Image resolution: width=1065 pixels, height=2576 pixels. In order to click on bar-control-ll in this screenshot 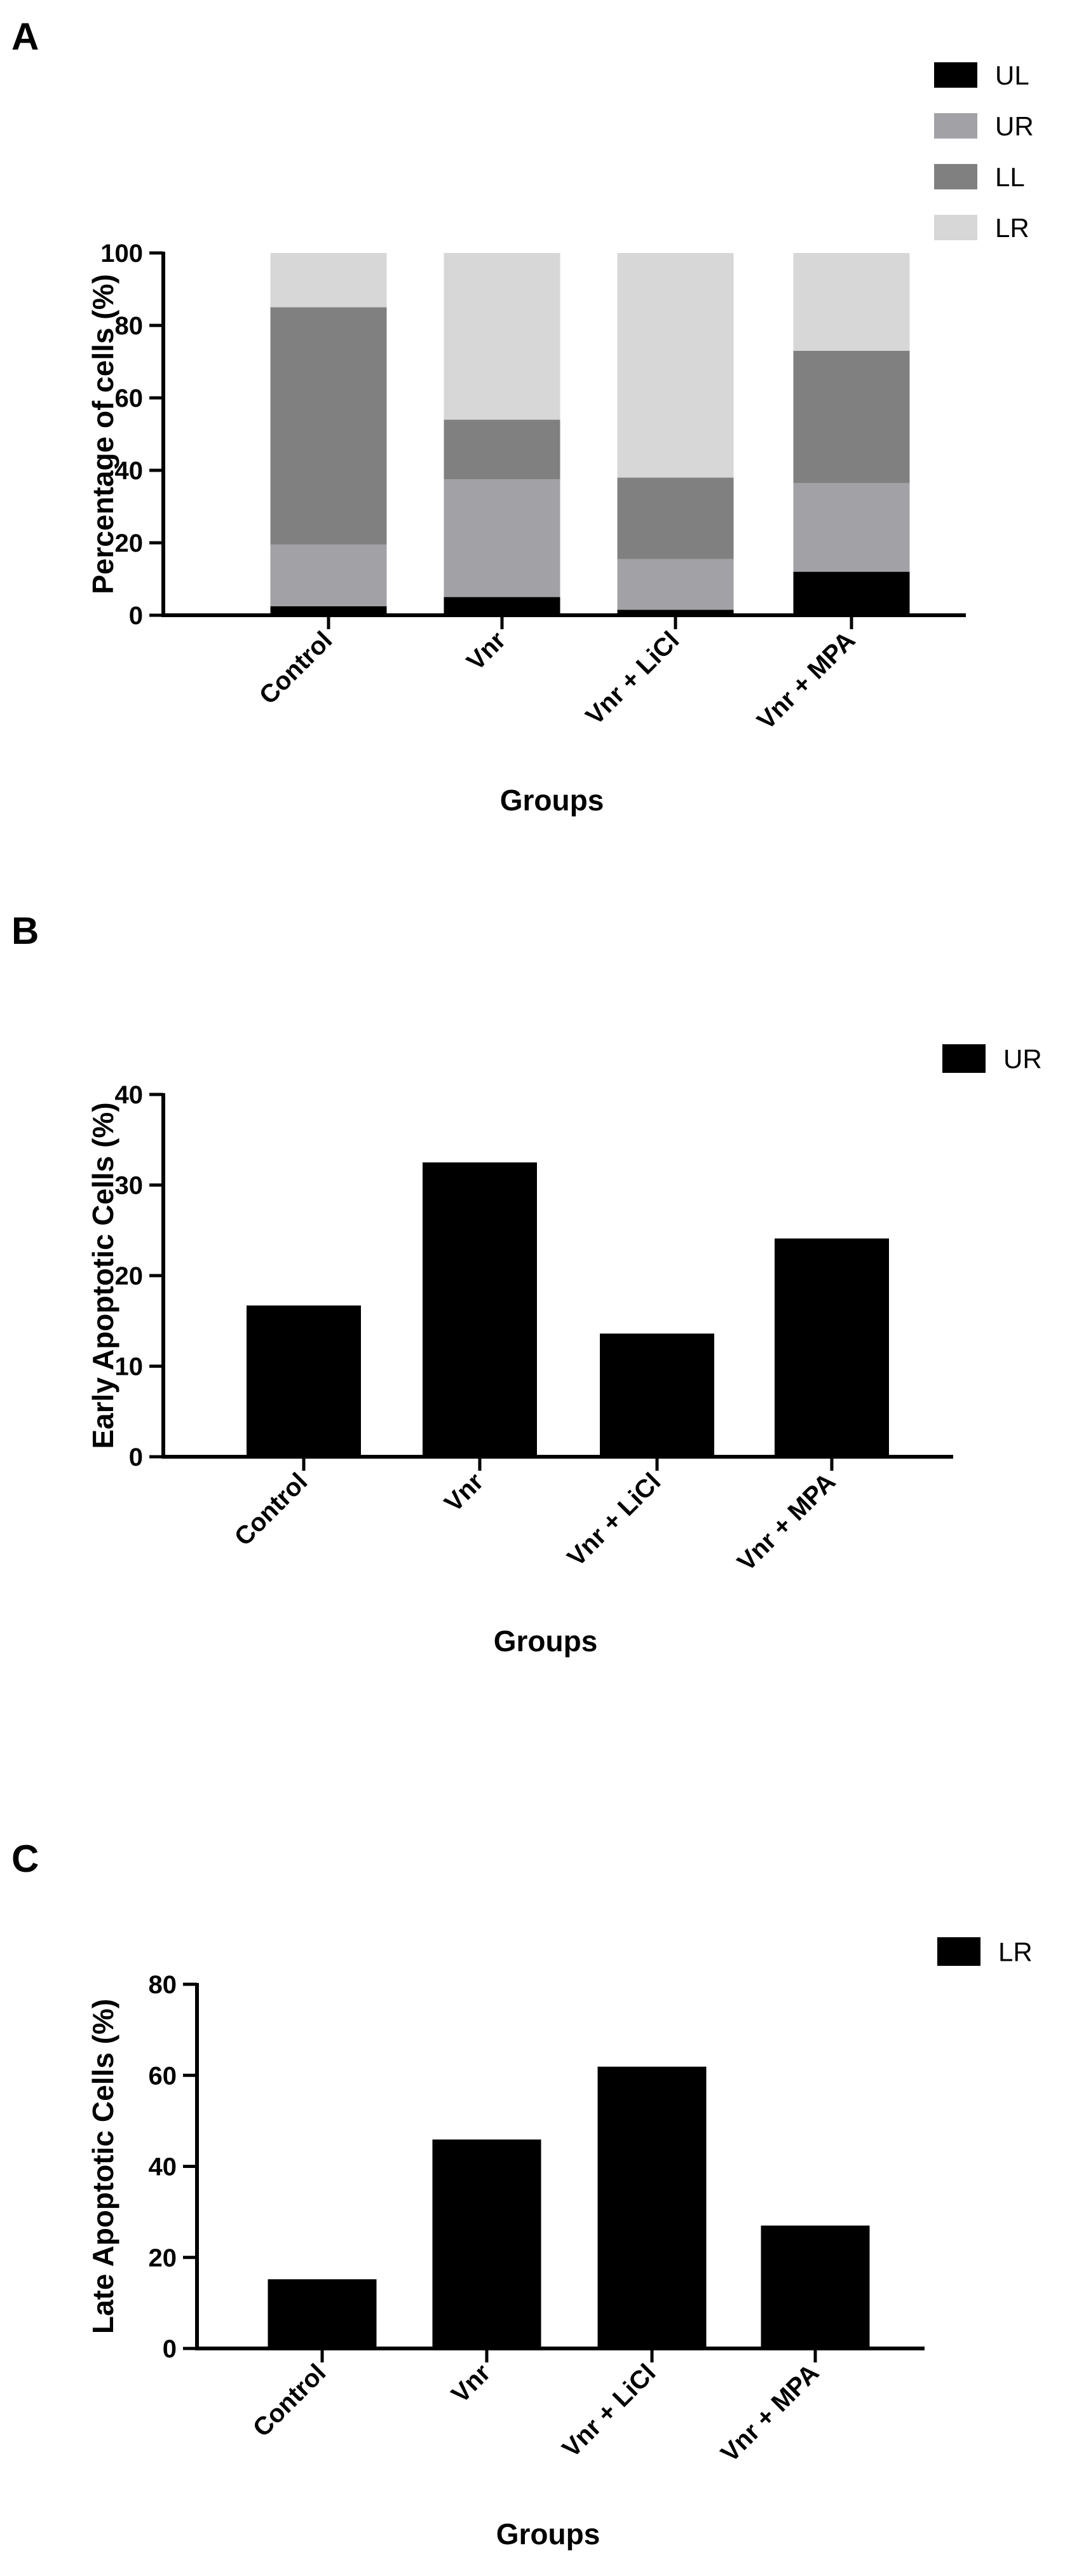, I will do `click(328, 426)`.